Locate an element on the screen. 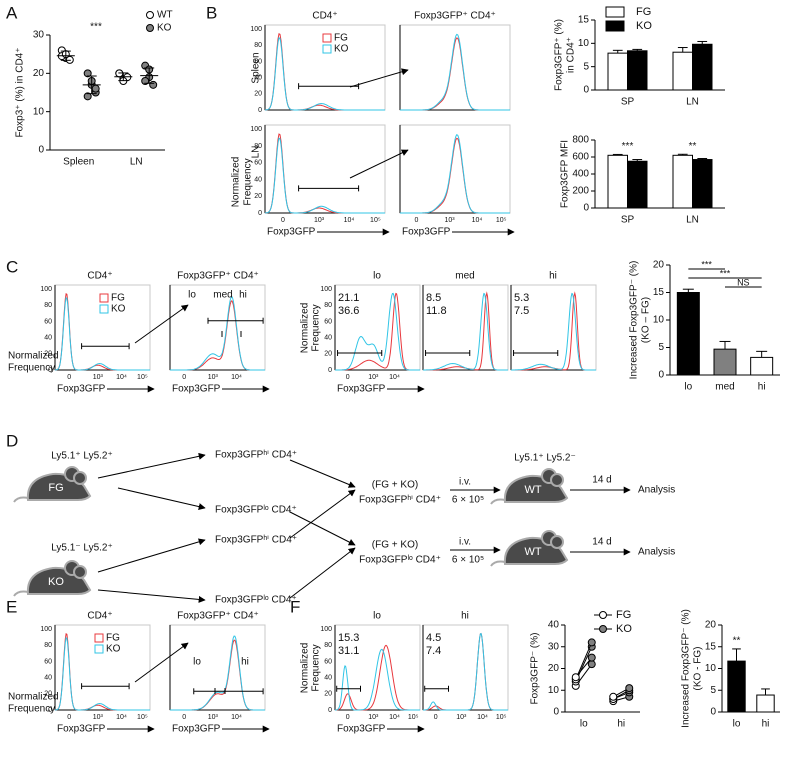 The width and height of the screenshot is (800, 783). pair-line is located at coordinates (584, 667).